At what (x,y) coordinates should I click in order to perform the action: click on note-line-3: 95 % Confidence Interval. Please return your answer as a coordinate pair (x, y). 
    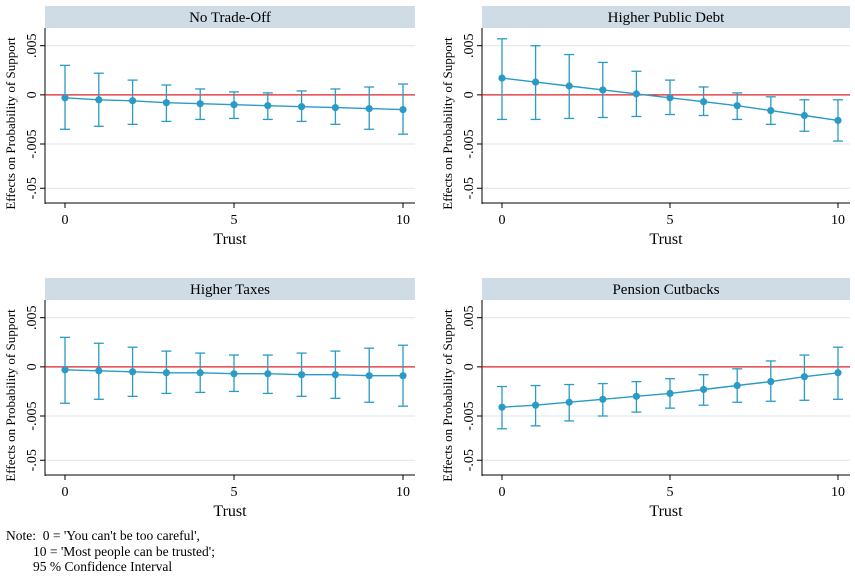
    Looking at the image, I should click on (89, 566).